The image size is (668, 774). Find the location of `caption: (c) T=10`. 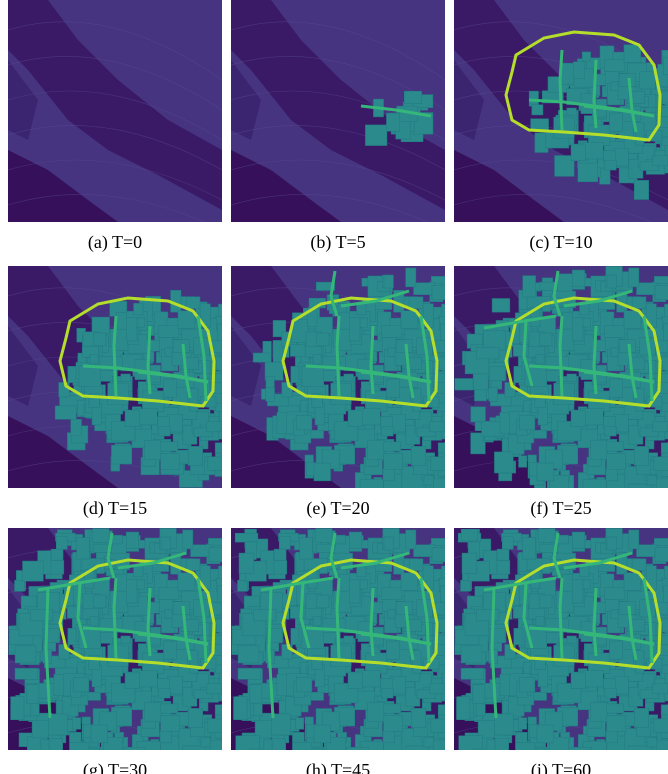

caption: (c) T=10 is located at coordinates (561, 242).